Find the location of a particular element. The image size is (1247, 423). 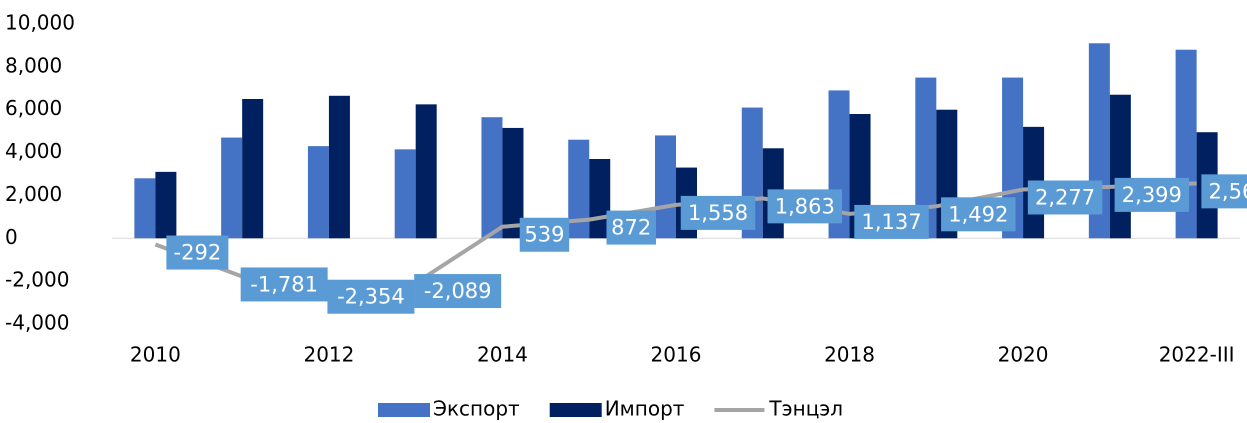

data-label: -292 is located at coordinates (198, 253).